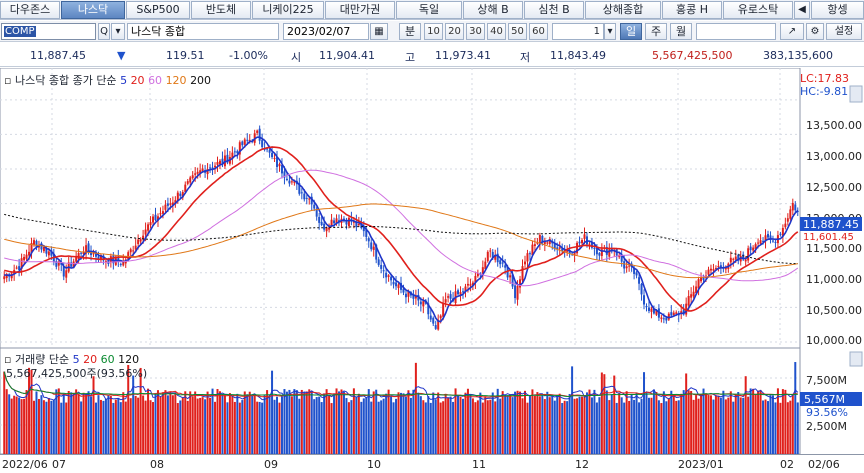 The image size is (864, 473). Describe the element at coordinates (59, 359) in the screenshot. I see `volume-legend-series: 단순` at that location.